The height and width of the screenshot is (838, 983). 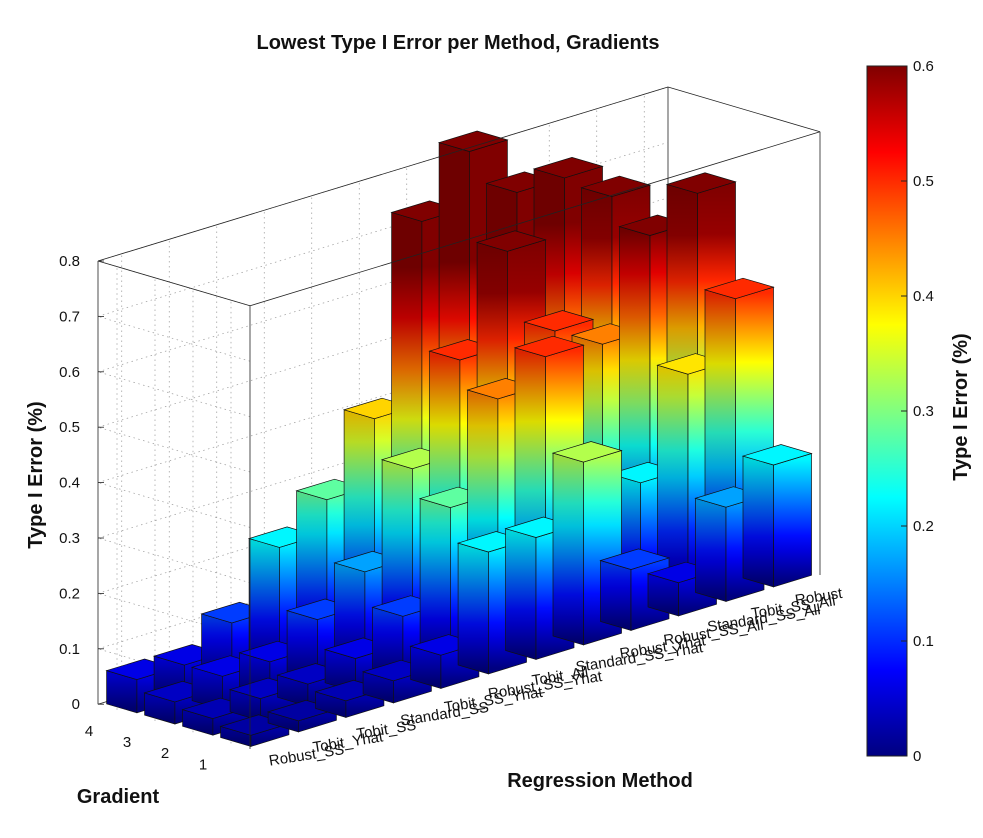 I want to click on z-tick-label: 0.8, so click(x=69, y=261).